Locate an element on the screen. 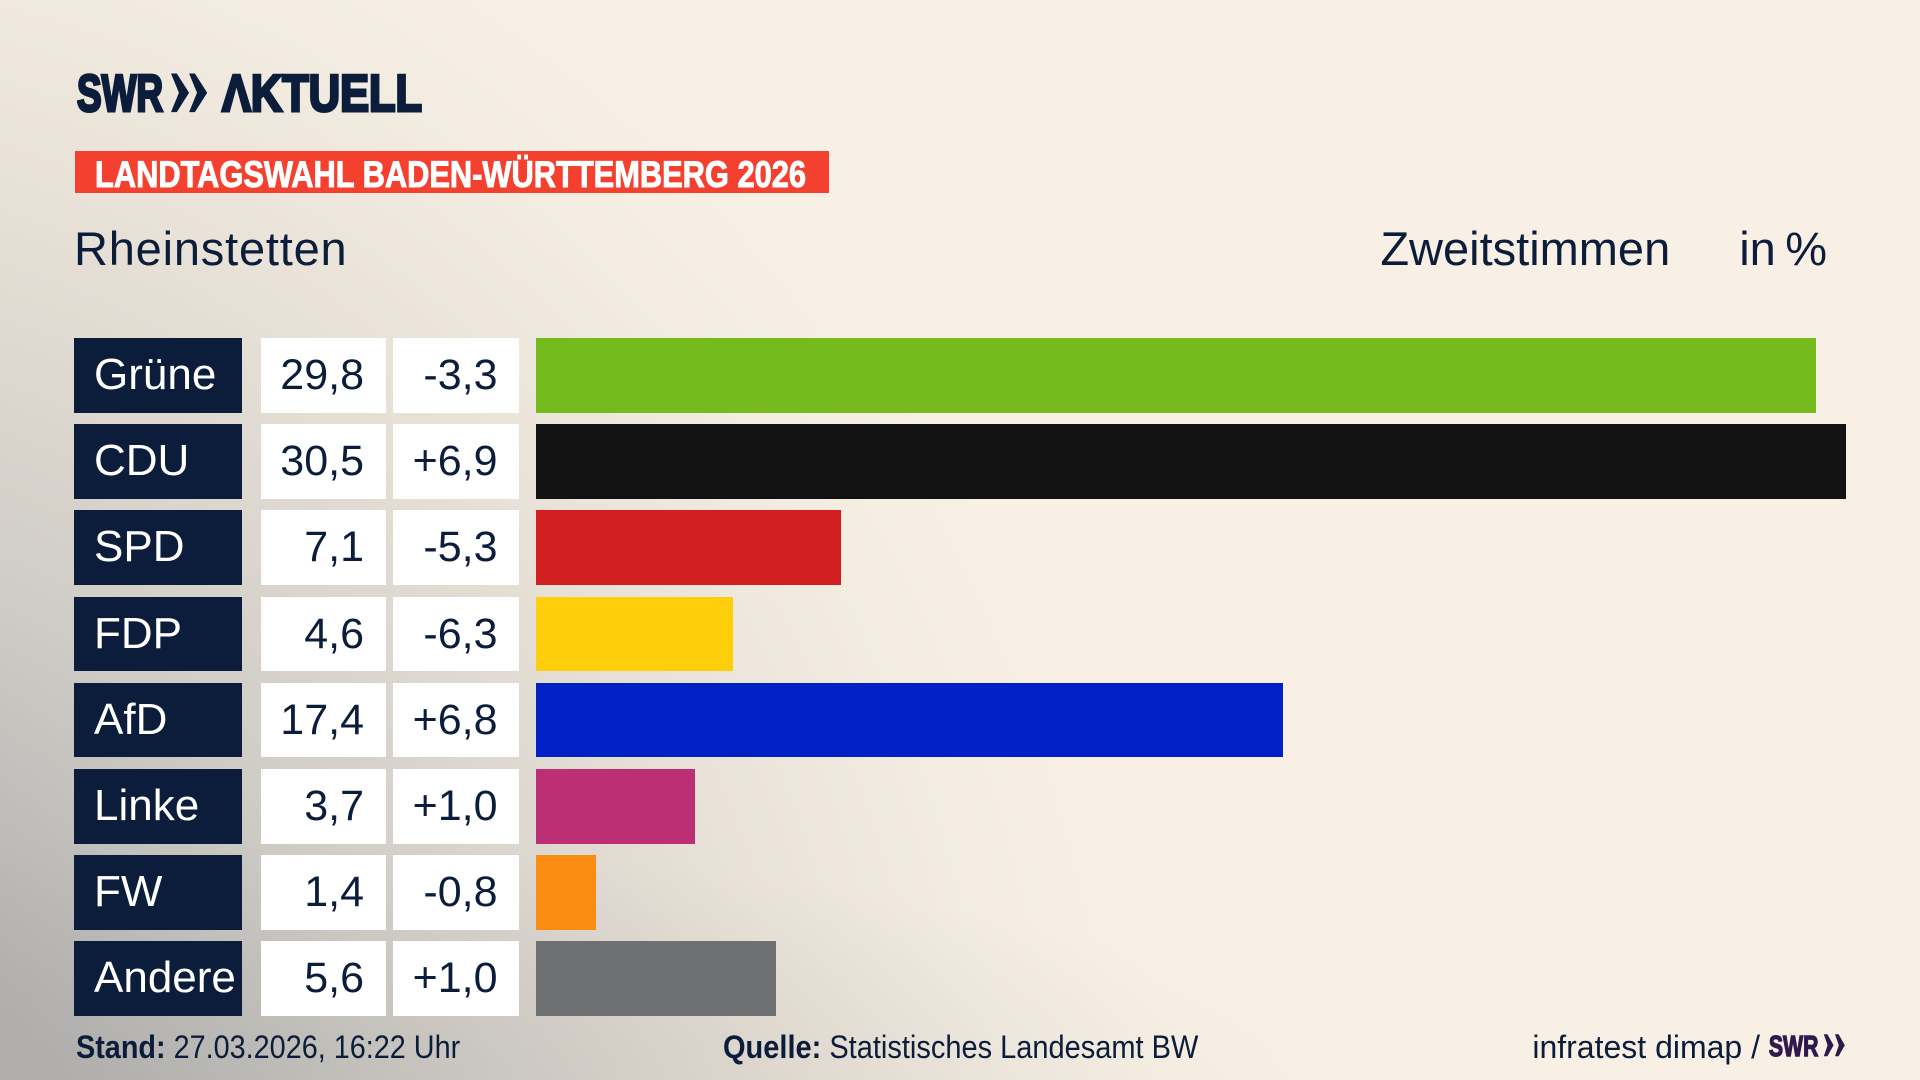 Image resolution: width=1920 pixels, height=1080 pixels. svg-text: ΛKTUELL is located at coordinates (322, 93).